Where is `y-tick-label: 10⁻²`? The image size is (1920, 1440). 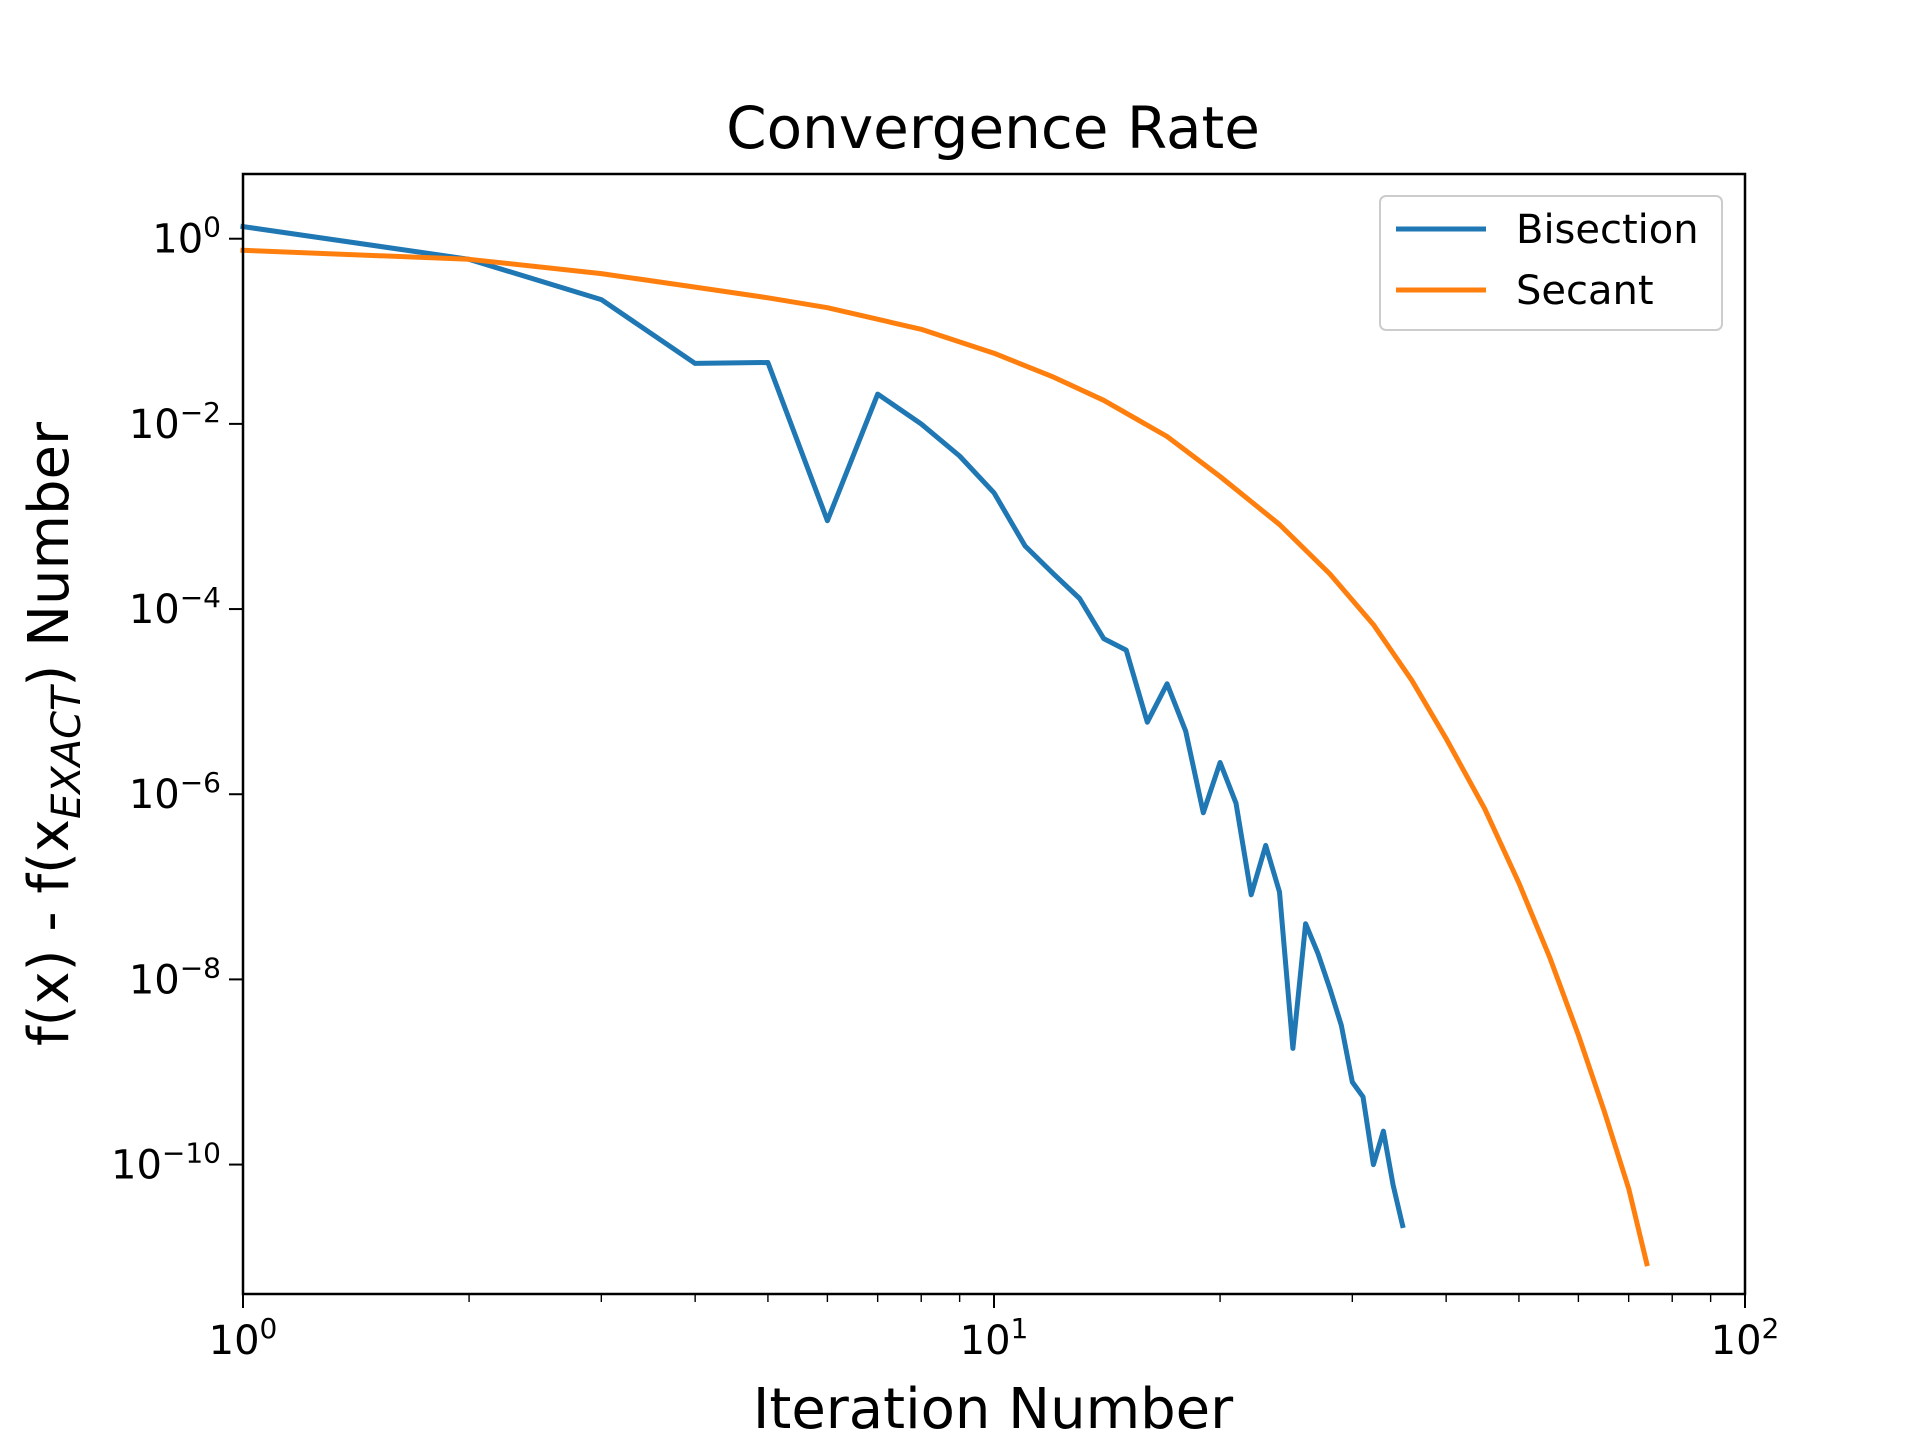
y-tick-label: 10⁻² is located at coordinates (175, 422).